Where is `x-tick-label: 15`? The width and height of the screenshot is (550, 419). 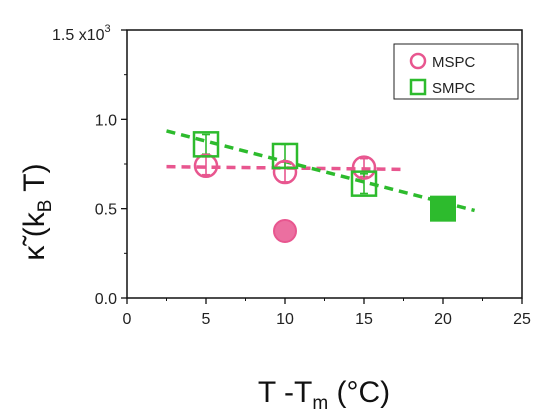 x-tick-label: 15 is located at coordinates (364, 319).